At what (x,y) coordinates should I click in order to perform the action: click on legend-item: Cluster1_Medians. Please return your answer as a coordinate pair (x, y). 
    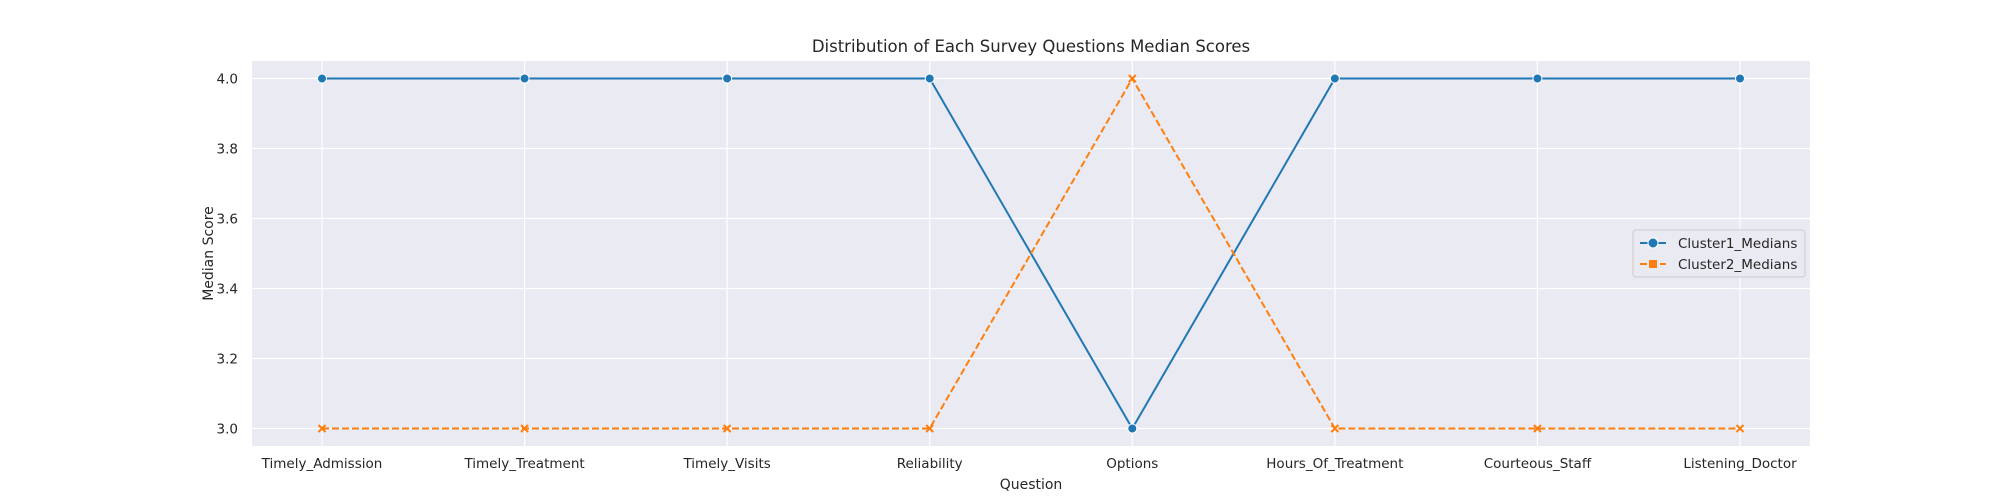
    Looking at the image, I should click on (1718, 244).